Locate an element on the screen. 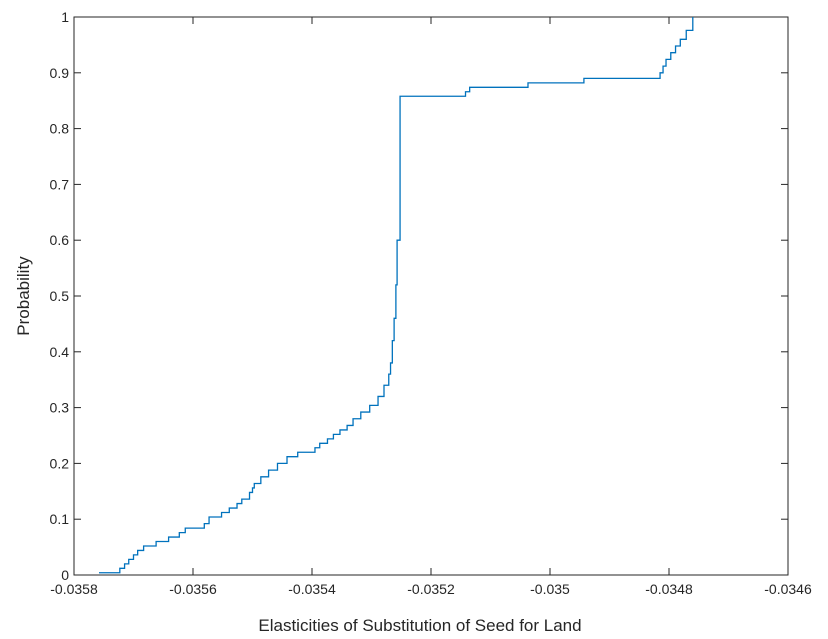  y-tick-label: 0.8 is located at coordinates (60, 129).